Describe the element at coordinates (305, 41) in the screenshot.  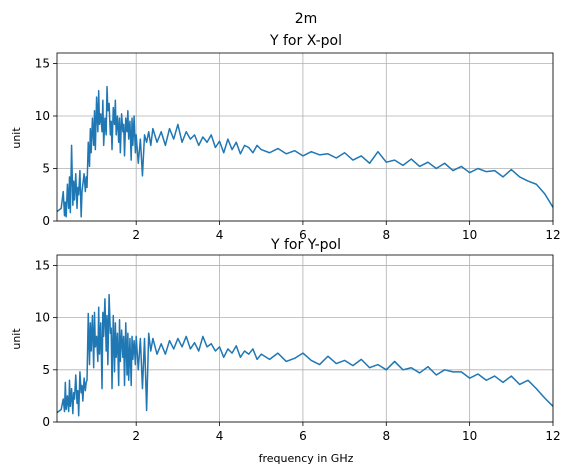
I see `subplot-title-x-pol: Y for X-pol` at that location.